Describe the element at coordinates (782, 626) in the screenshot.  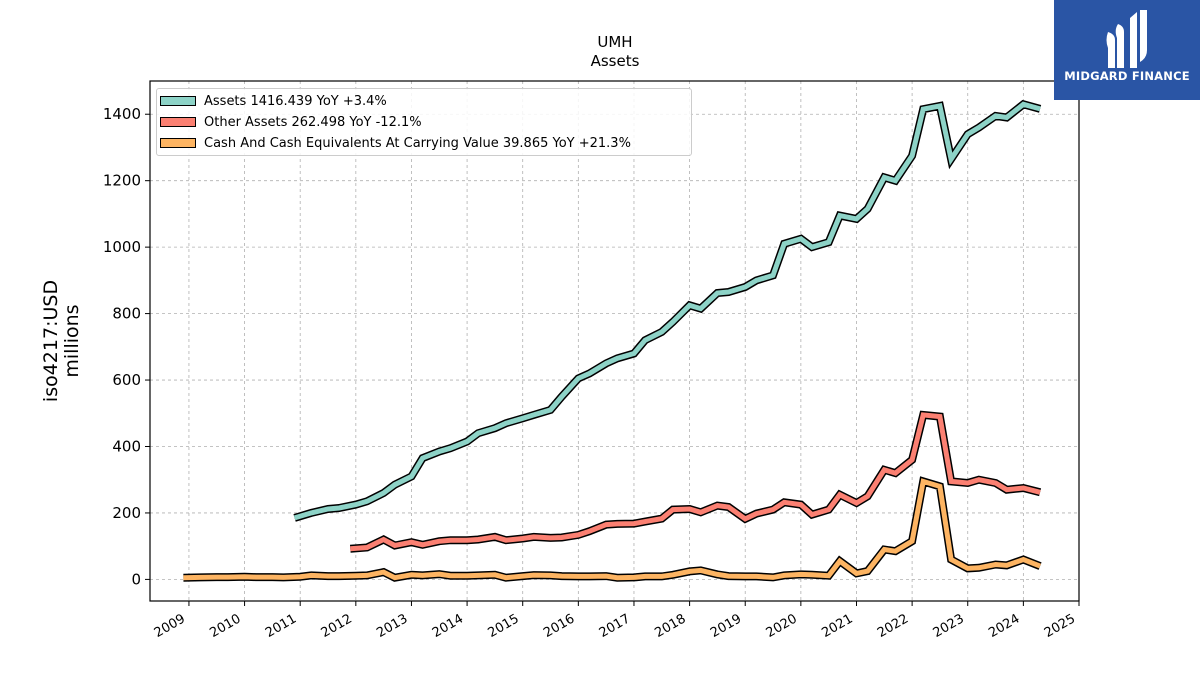
I see `x-tick-label: 2020` at that location.